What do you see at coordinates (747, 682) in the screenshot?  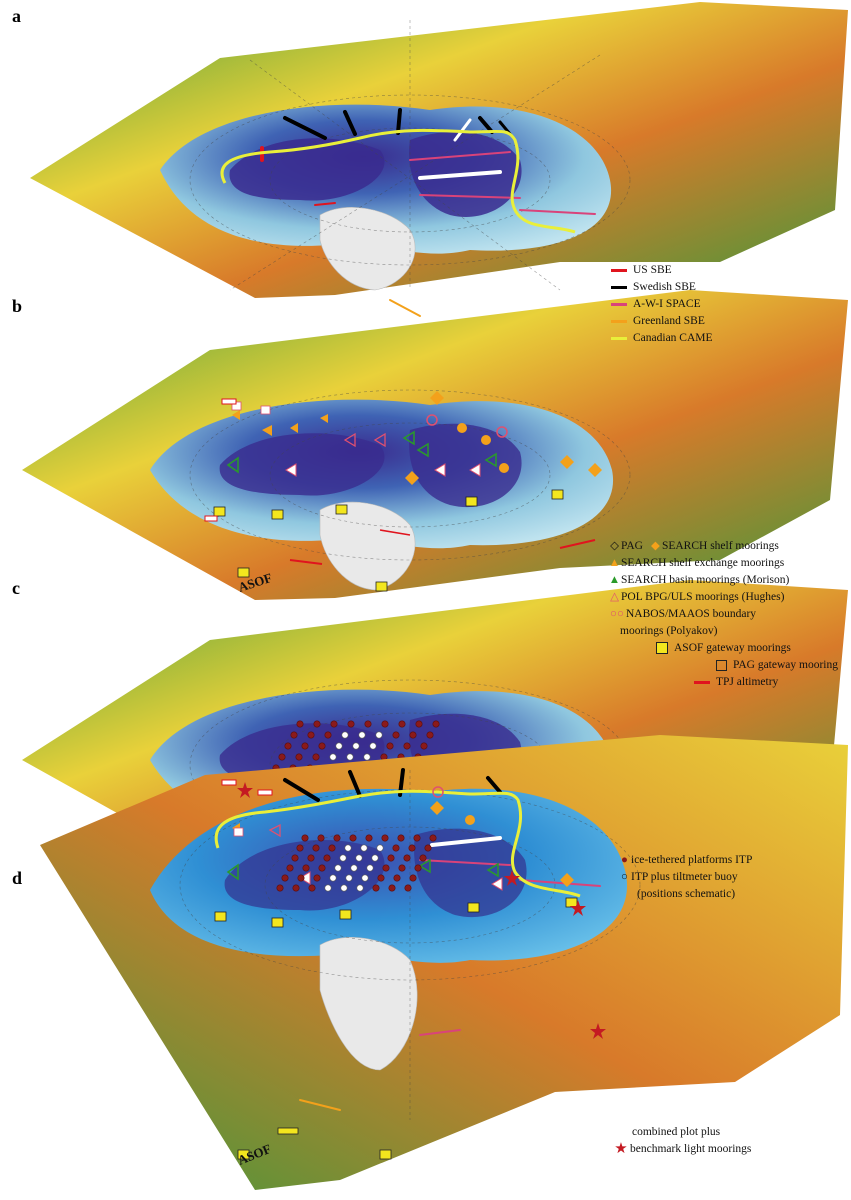 I see `legend-label: TPJ altimetry` at bounding box center [747, 682].